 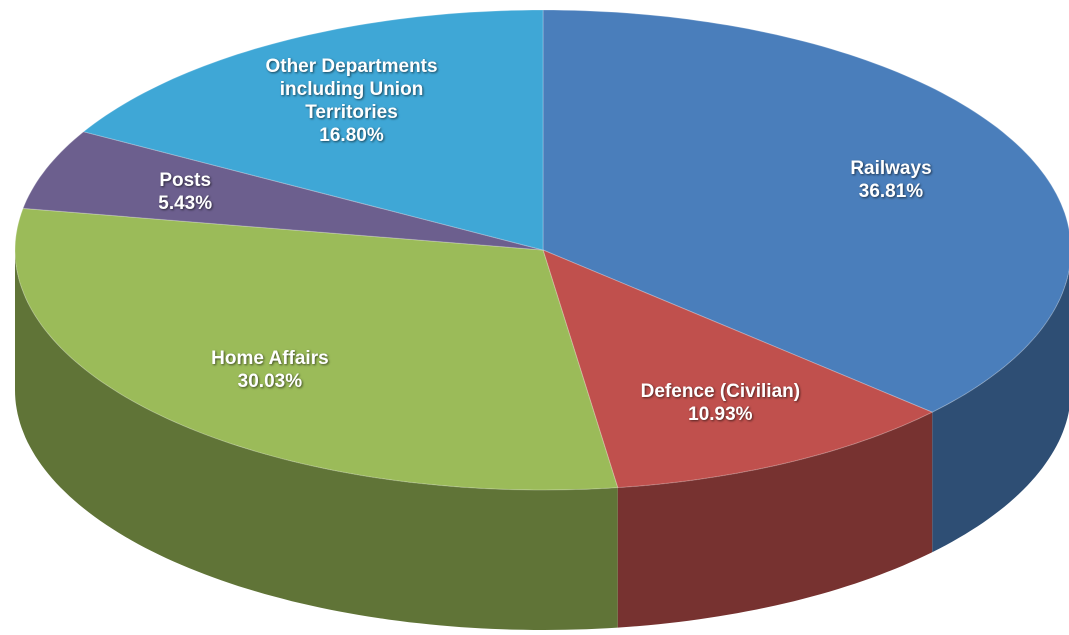 What do you see at coordinates (720, 391) in the screenshot?
I see `category-label: Defence (Civilian)` at bounding box center [720, 391].